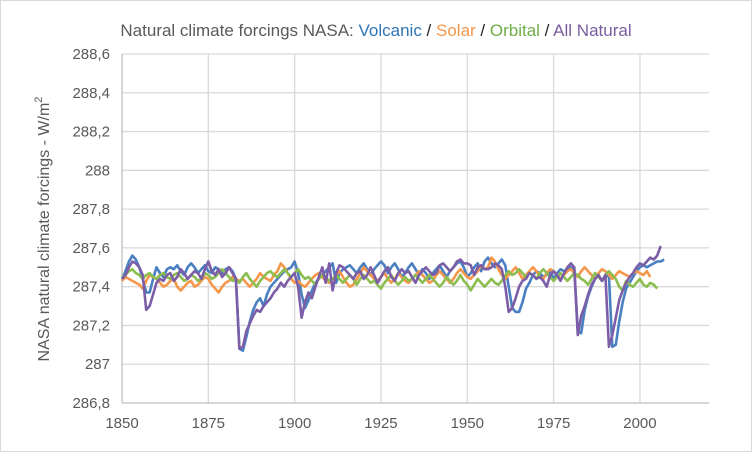  I want to click on x-tick-label: 1900, so click(294, 423).